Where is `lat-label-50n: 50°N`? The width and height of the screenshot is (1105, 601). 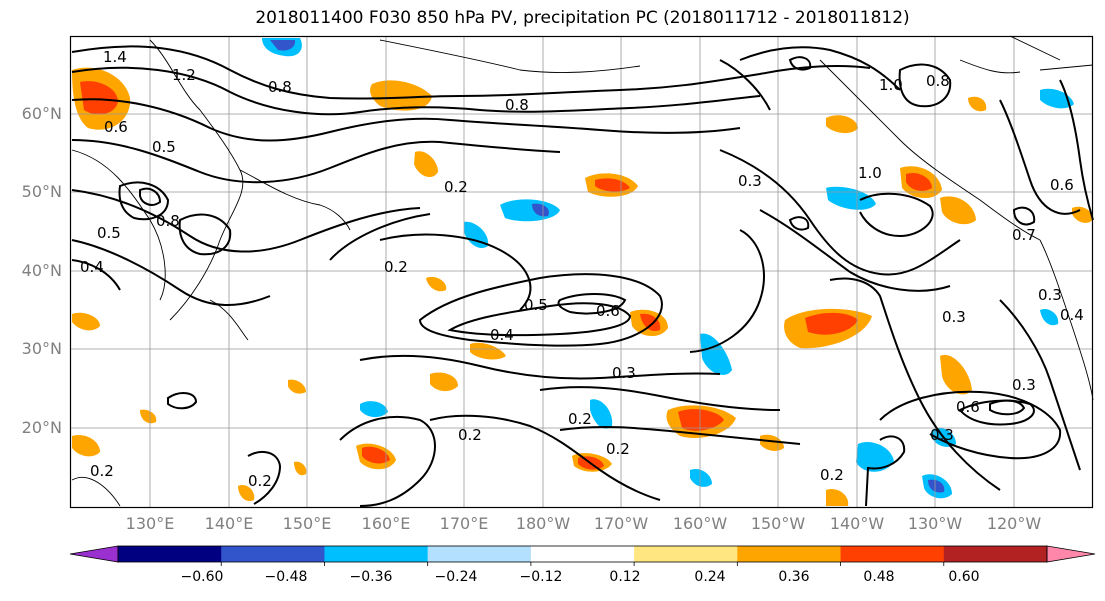 lat-label-50n: 50°N is located at coordinates (41, 191).